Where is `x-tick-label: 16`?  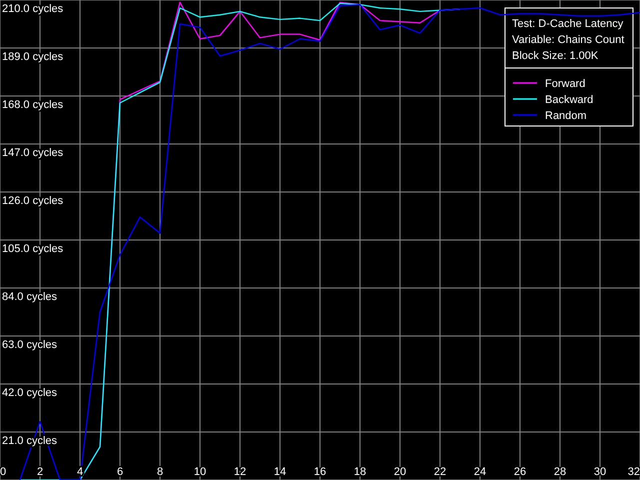 x-tick-label: 16 is located at coordinates (320, 472).